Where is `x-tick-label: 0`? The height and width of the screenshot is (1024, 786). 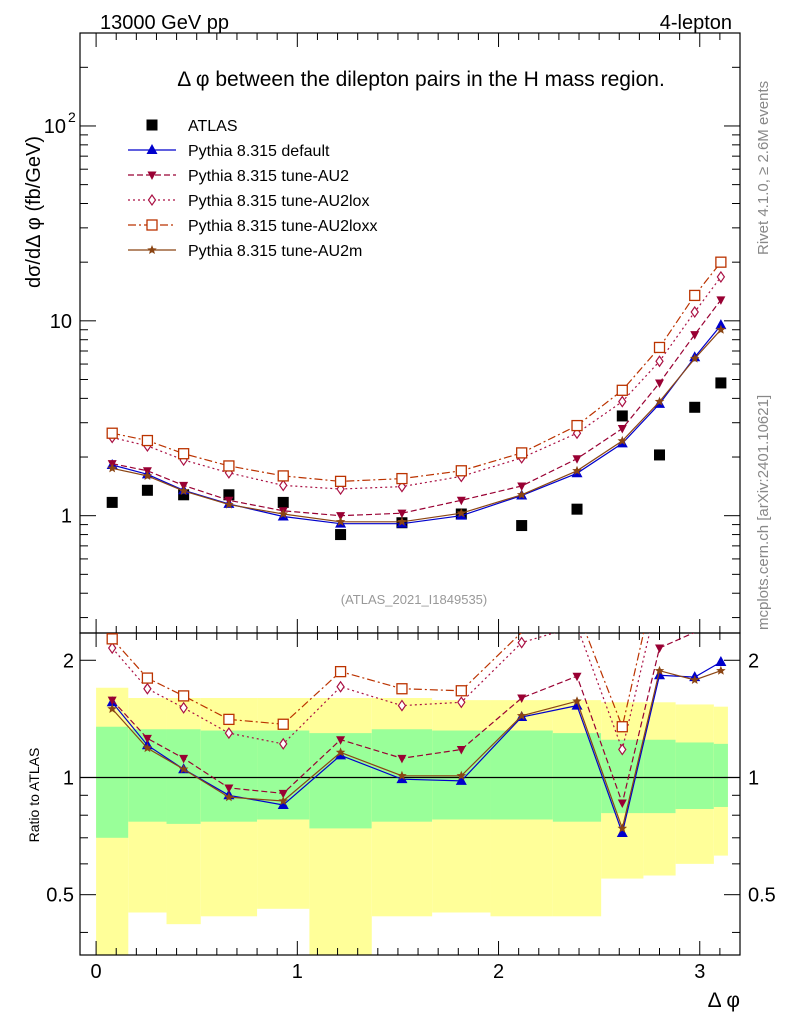 x-tick-label: 0 is located at coordinates (96, 972).